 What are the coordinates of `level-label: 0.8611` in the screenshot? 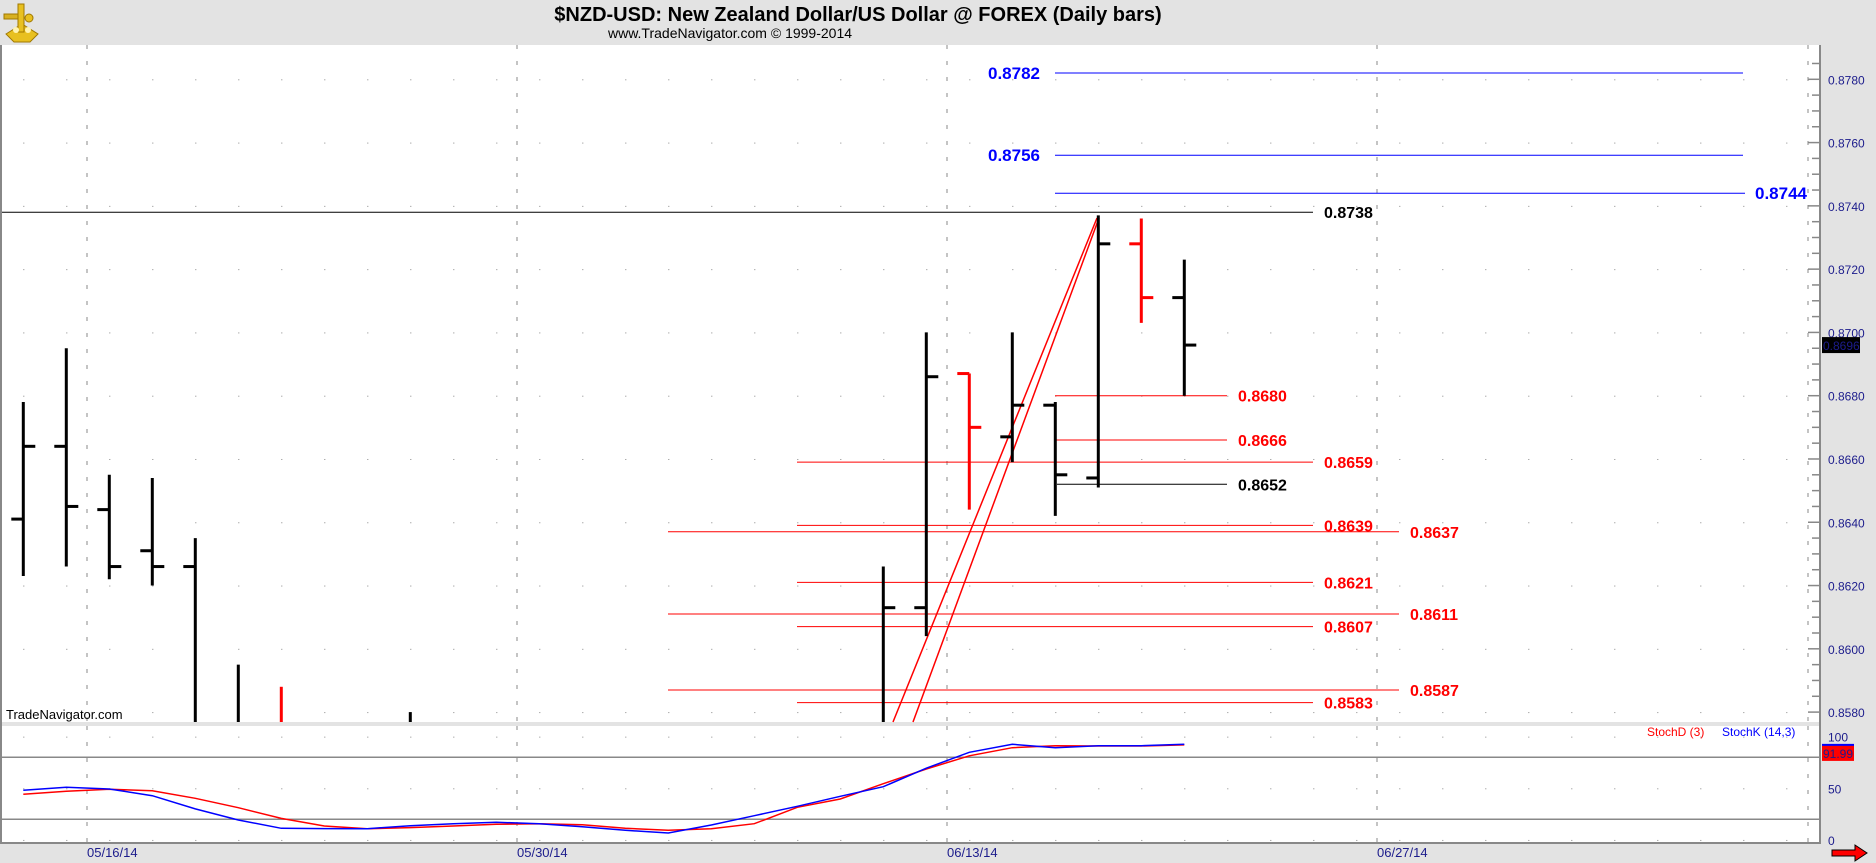 It's located at (1434, 615).